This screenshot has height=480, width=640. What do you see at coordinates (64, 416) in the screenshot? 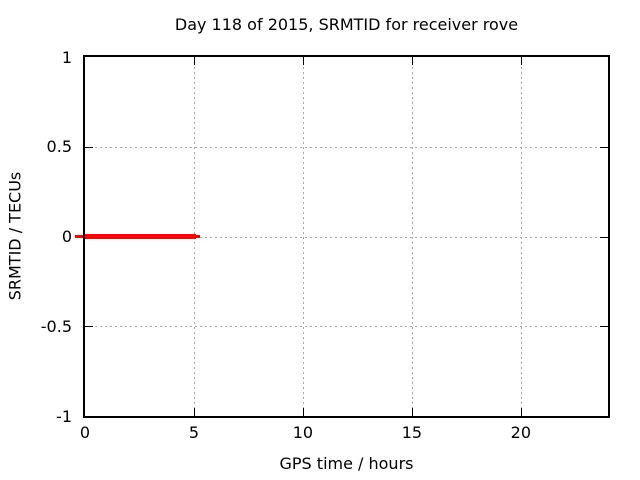
I see `y-tick-label: -1` at bounding box center [64, 416].